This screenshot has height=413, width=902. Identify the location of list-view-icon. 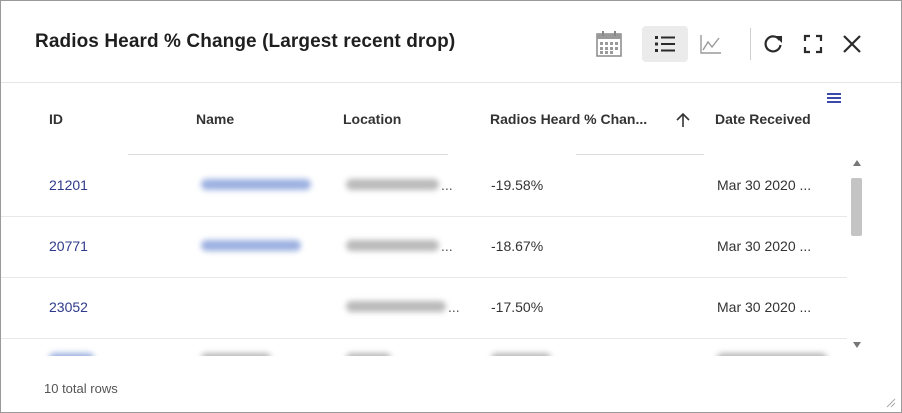
(665, 44).